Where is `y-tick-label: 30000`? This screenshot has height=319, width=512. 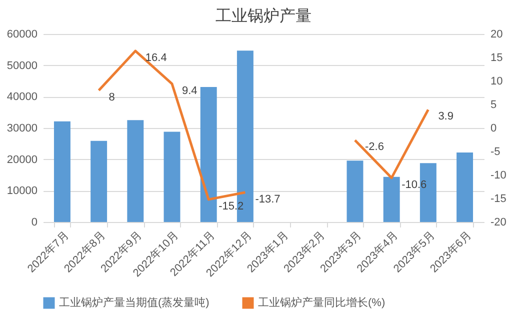
y-tick-label: 30000 is located at coordinates (22, 128).